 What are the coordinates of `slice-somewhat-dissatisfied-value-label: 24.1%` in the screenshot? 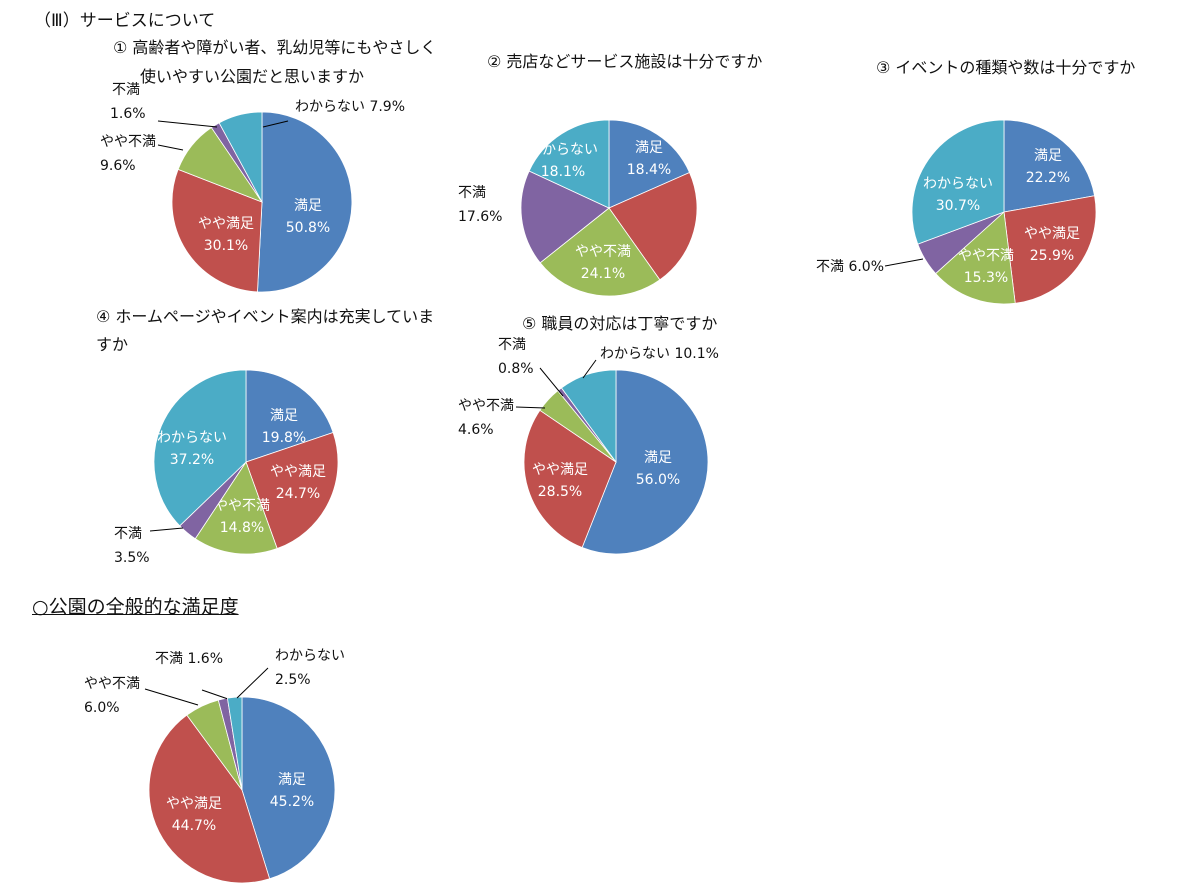 It's located at (603, 274).